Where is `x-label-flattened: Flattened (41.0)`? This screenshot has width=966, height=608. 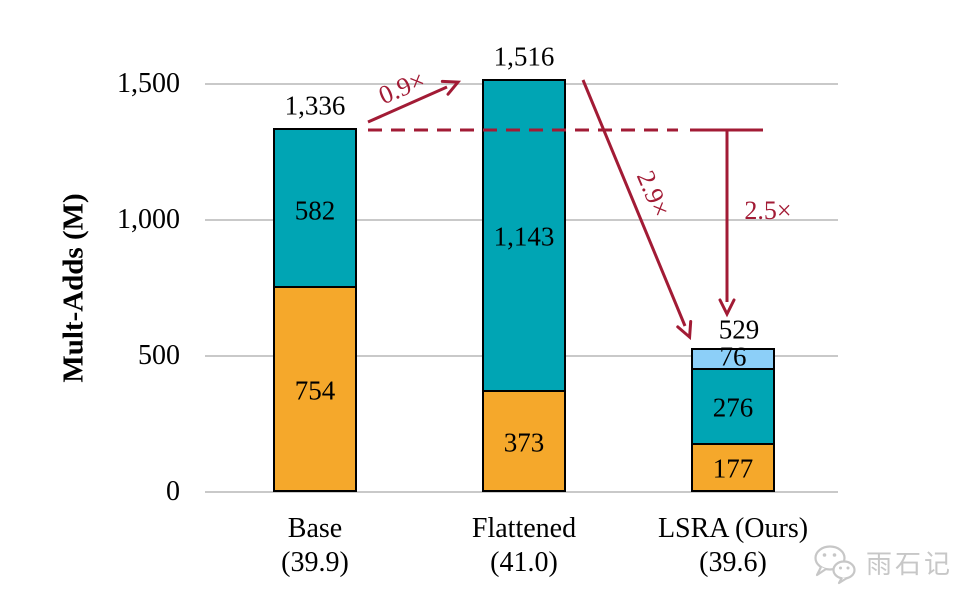 x-label-flattened: Flattened (41.0) is located at coordinates (524, 546).